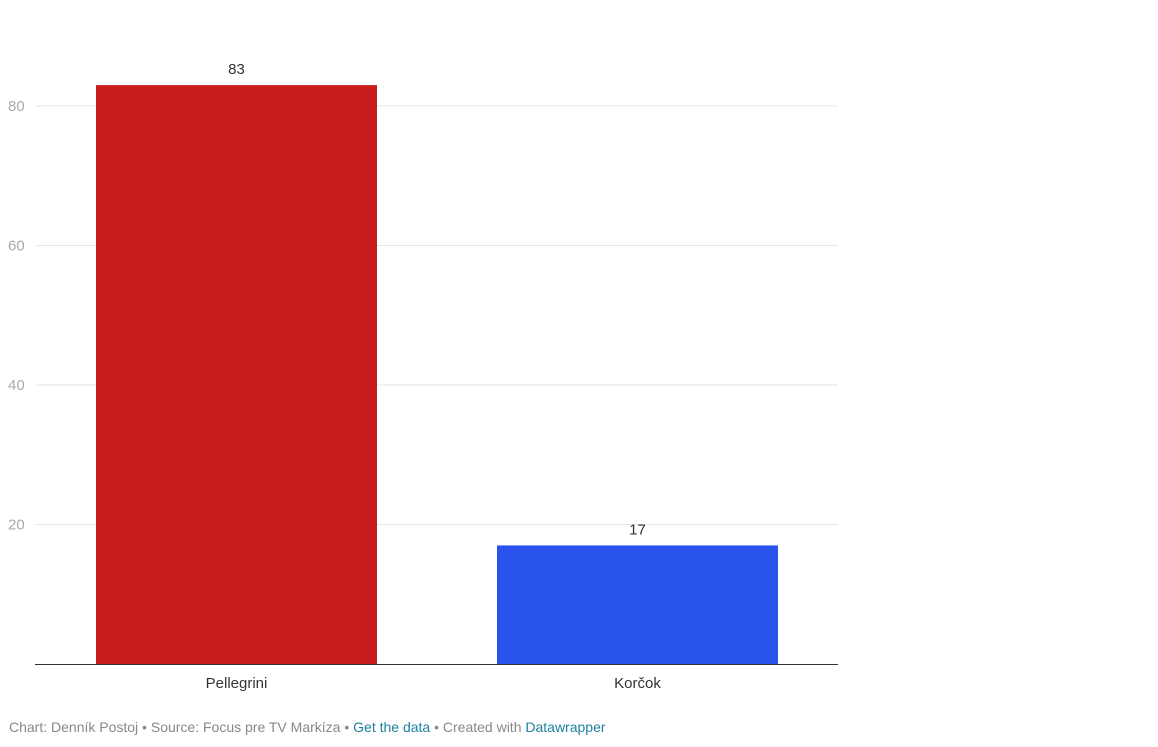 Image resolution: width=1158 pixels, height=747 pixels. I want to click on datawrapper-link: Datawrapper, so click(565, 727).